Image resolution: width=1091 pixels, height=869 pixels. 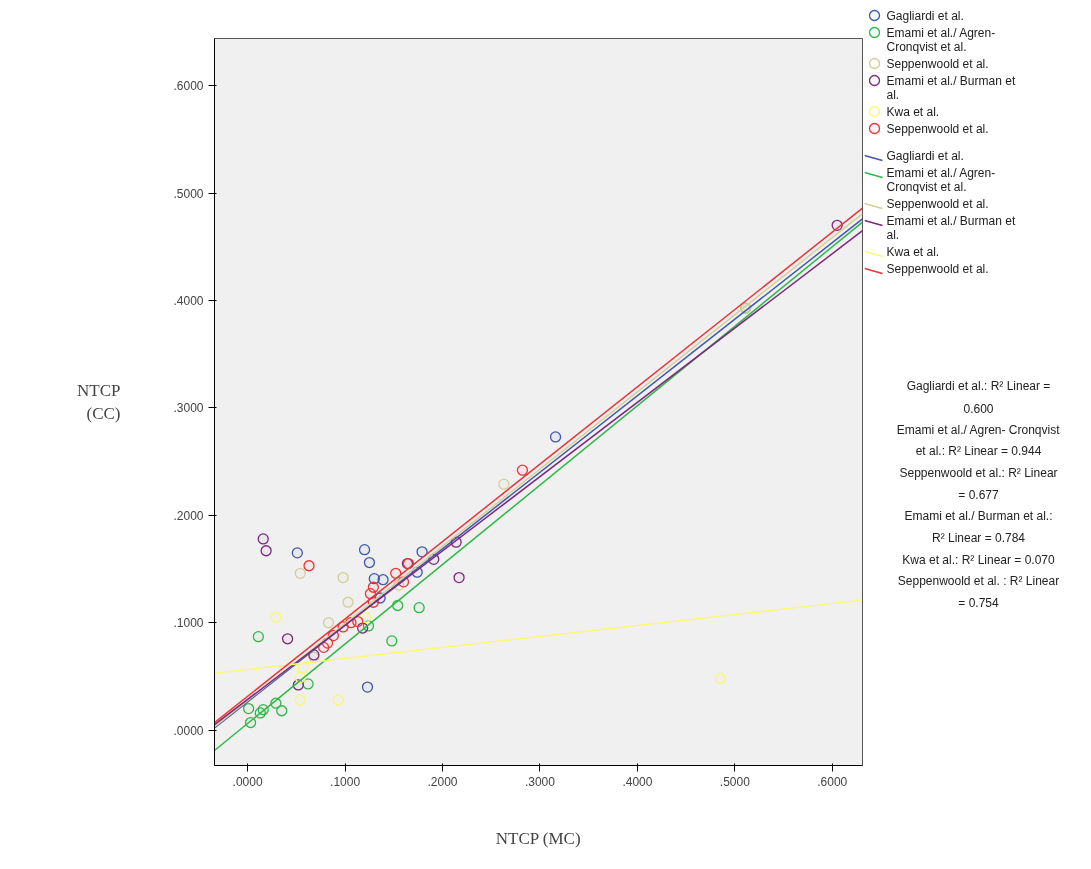 I want to click on x-tick-label: .6000, so click(x=832, y=781).